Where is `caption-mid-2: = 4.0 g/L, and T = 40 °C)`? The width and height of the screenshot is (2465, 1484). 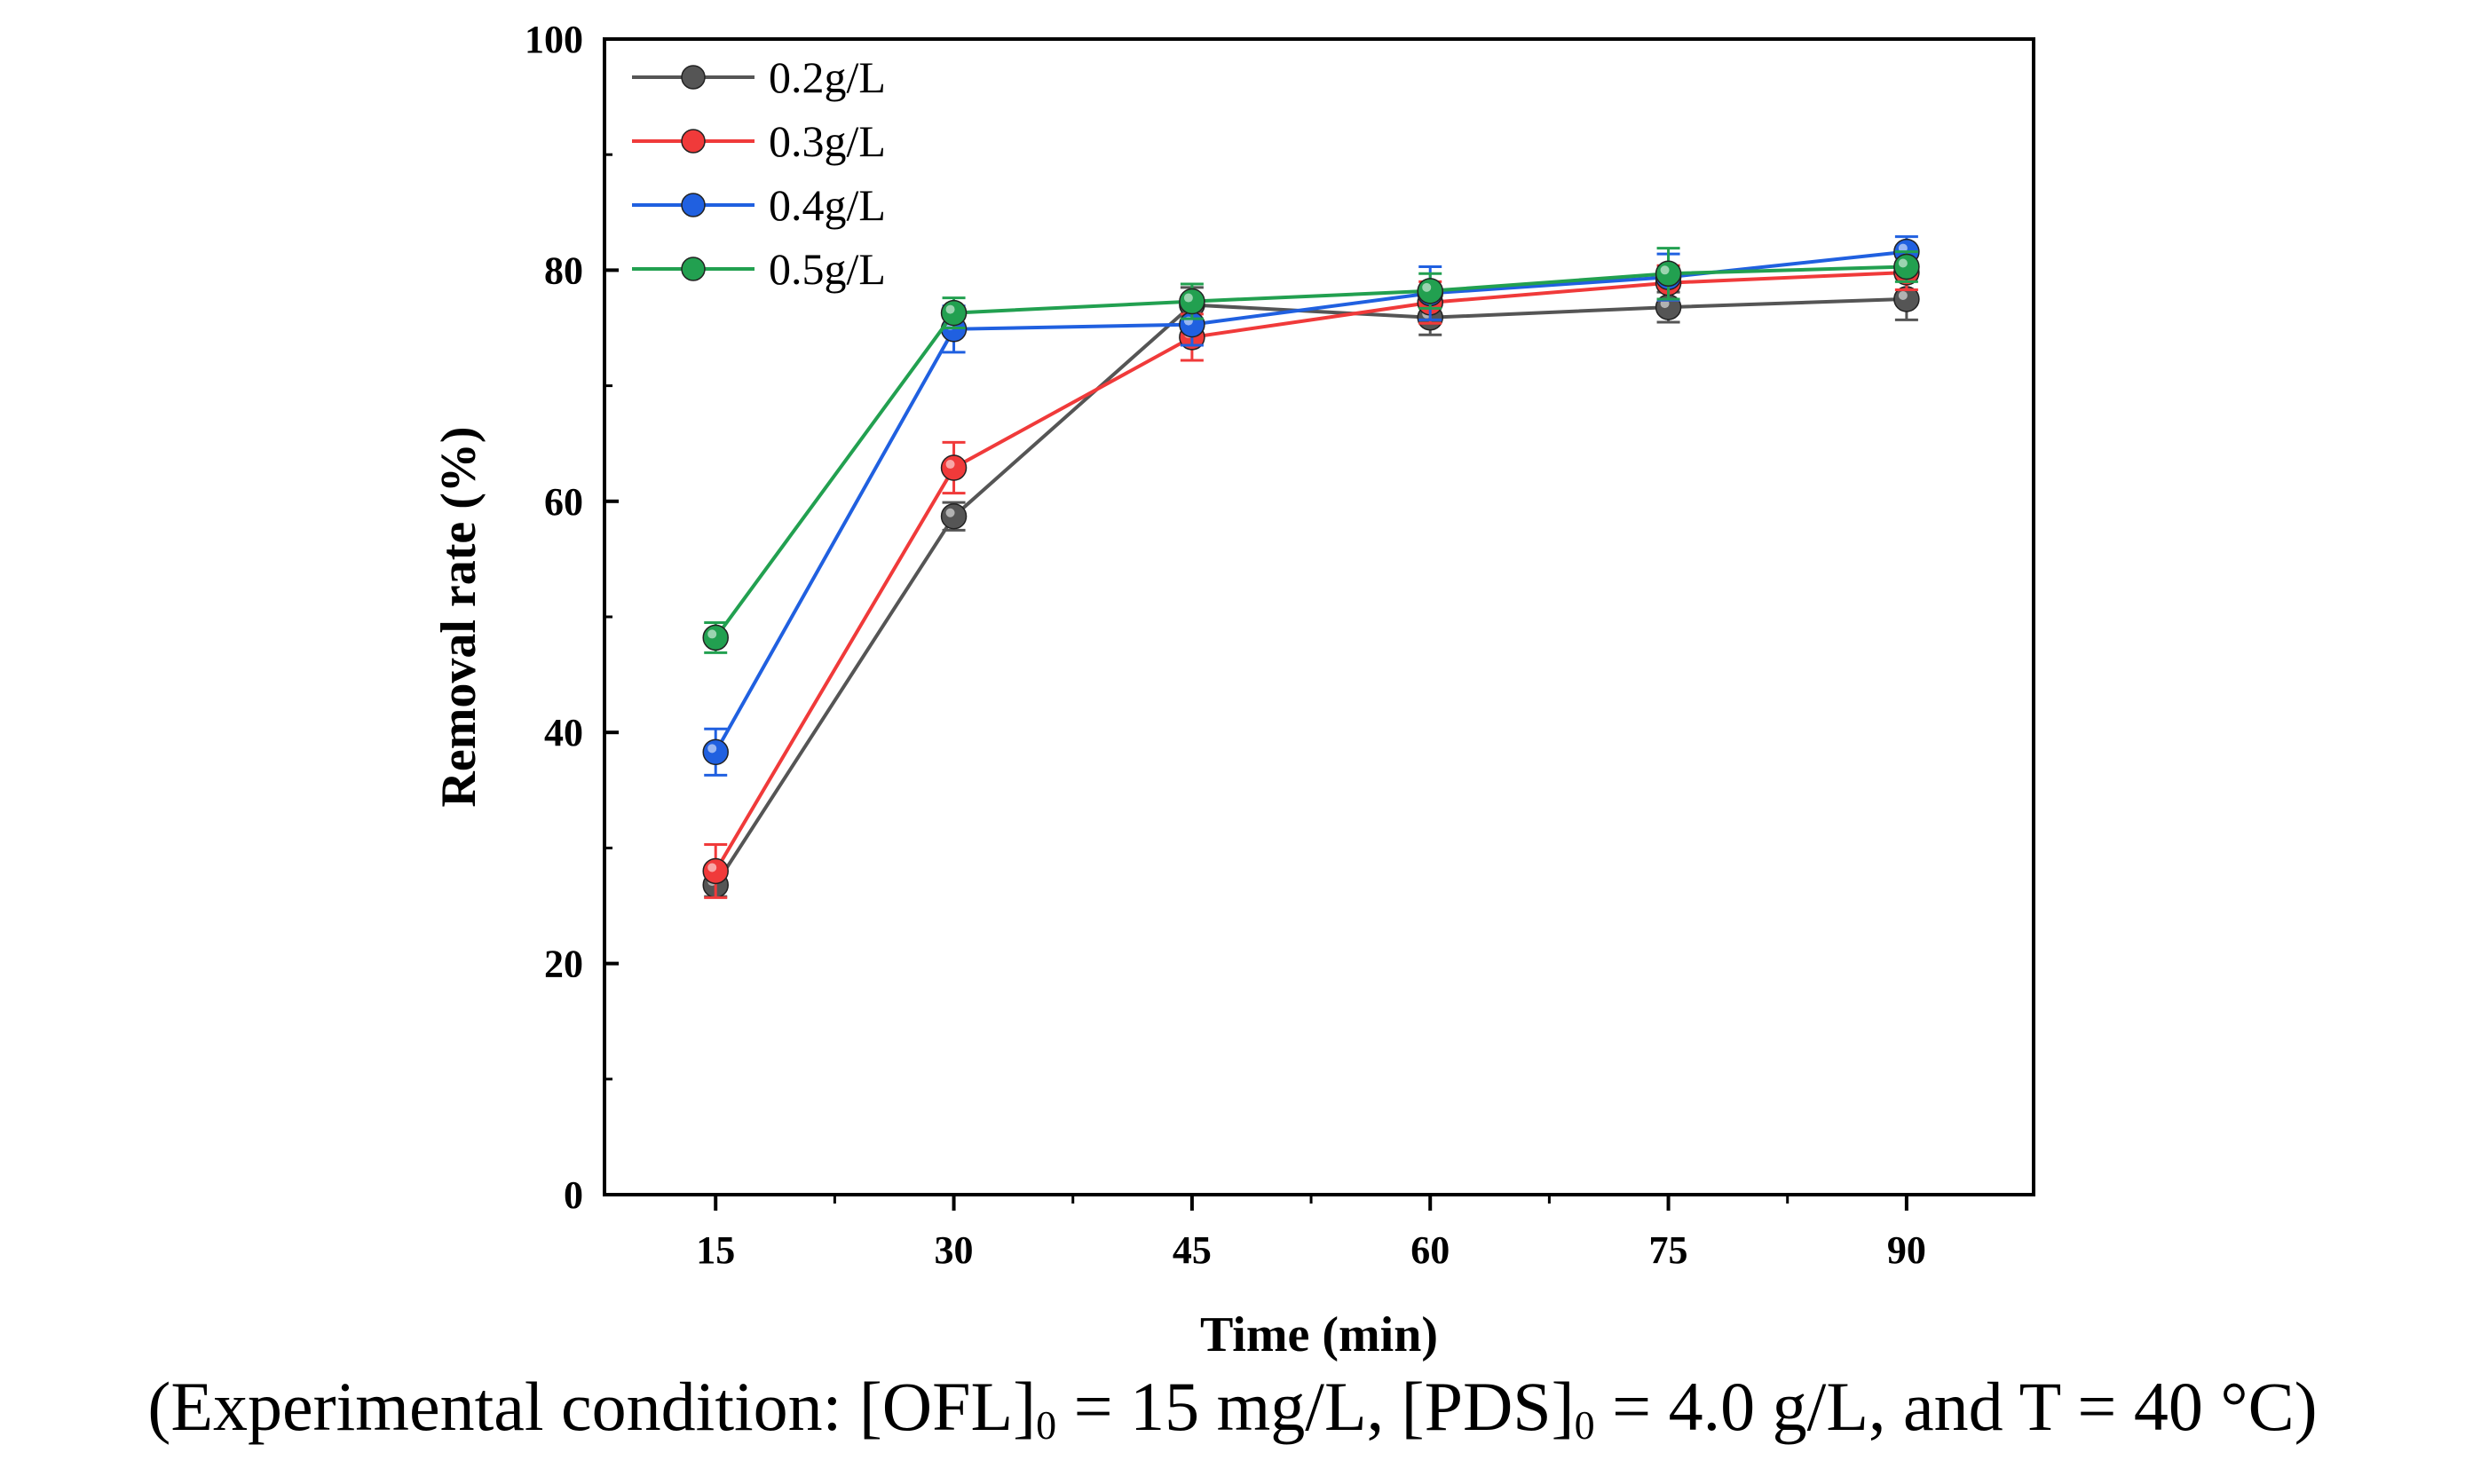
caption-mid-2: = 4.0 g/L, and T = 40 °C) is located at coordinates (1956, 1407).